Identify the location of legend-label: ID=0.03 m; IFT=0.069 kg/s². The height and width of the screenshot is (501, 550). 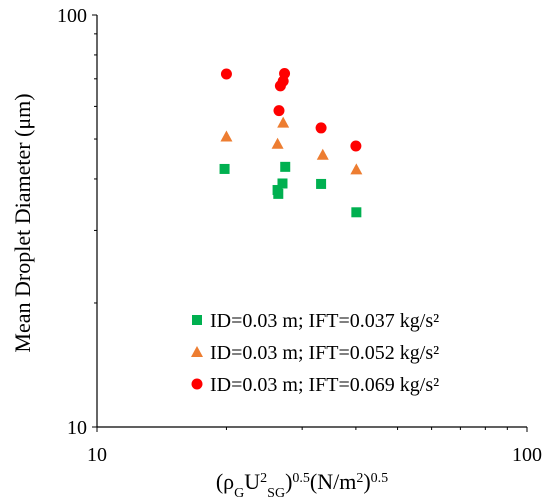
(324, 385).